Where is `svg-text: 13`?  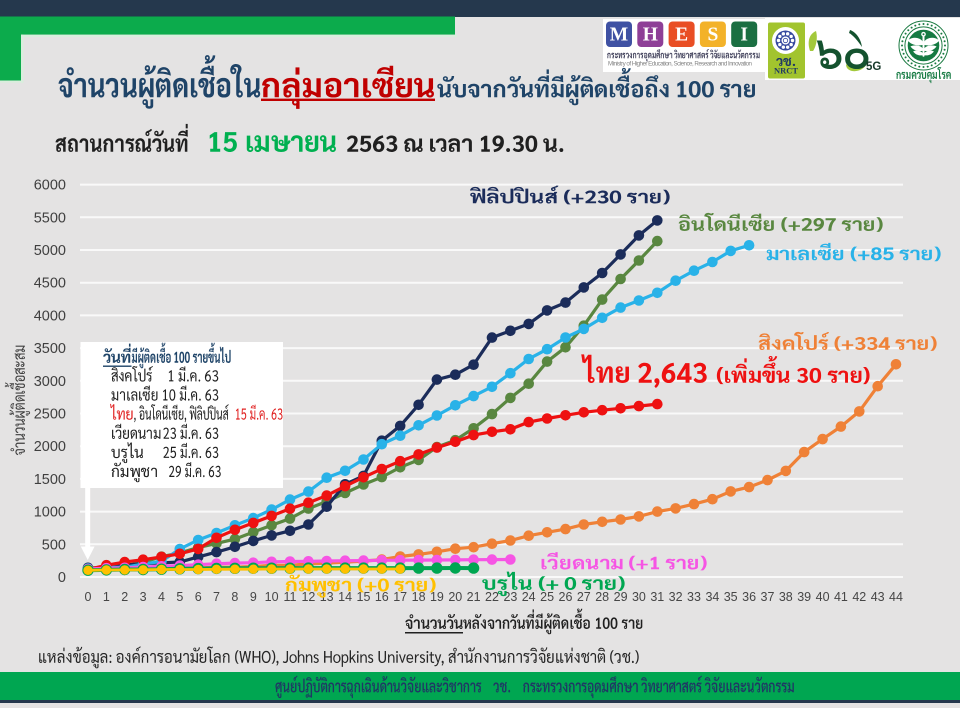 svg-text: 13 is located at coordinates (327, 597).